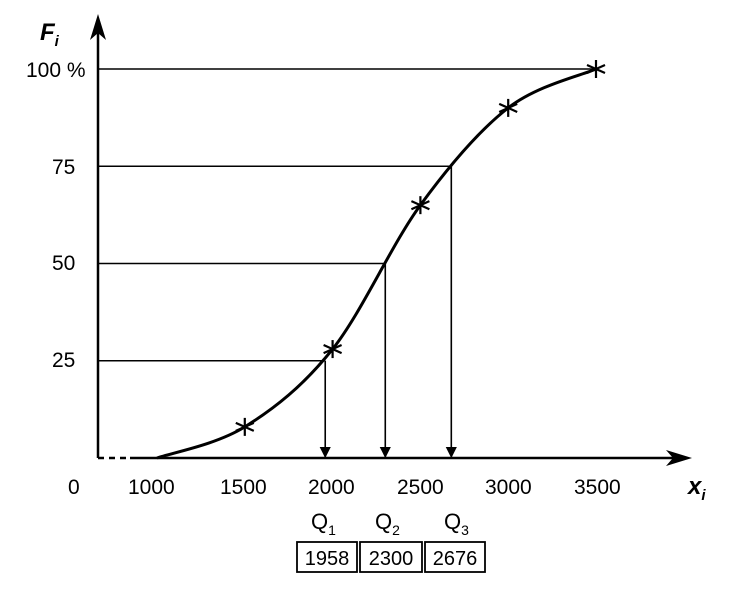 The height and width of the screenshot is (599, 754). What do you see at coordinates (679, 458) in the screenshot?
I see `x-axis-arrow-icon` at bounding box center [679, 458].